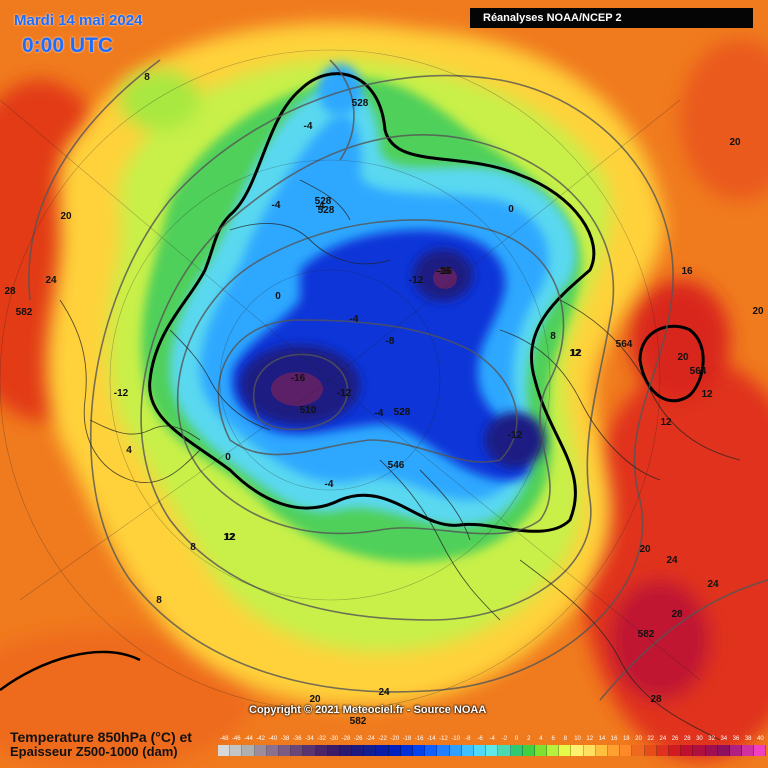 The width and height of the screenshot is (768, 768). What do you see at coordinates (382, 739) in the screenshot?
I see `color-scale-label: -22` at bounding box center [382, 739].